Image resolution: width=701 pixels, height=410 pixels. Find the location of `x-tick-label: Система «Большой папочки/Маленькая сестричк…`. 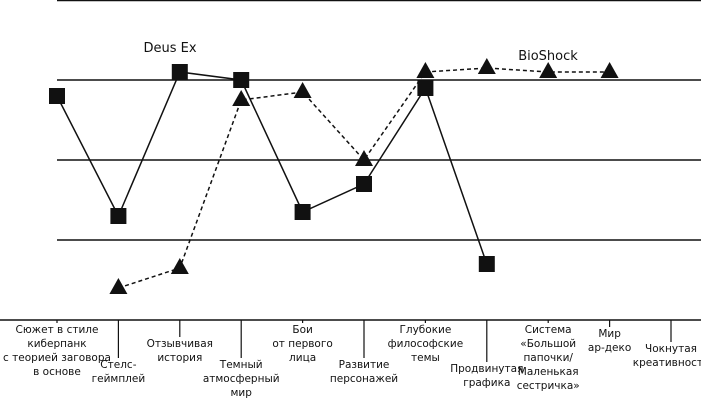

x-tick-label: Система «Большой папочки/Маленькая сестричк… is located at coordinates (548, 358).